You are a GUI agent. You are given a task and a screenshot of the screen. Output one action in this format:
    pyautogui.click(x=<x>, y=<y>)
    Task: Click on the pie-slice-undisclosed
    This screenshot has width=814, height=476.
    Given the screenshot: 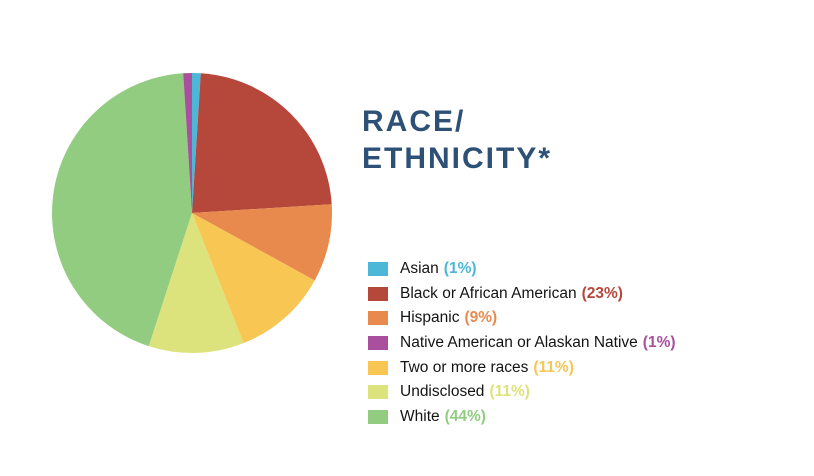 What is the action you would take?
    pyautogui.click(x=196, y=283)
    